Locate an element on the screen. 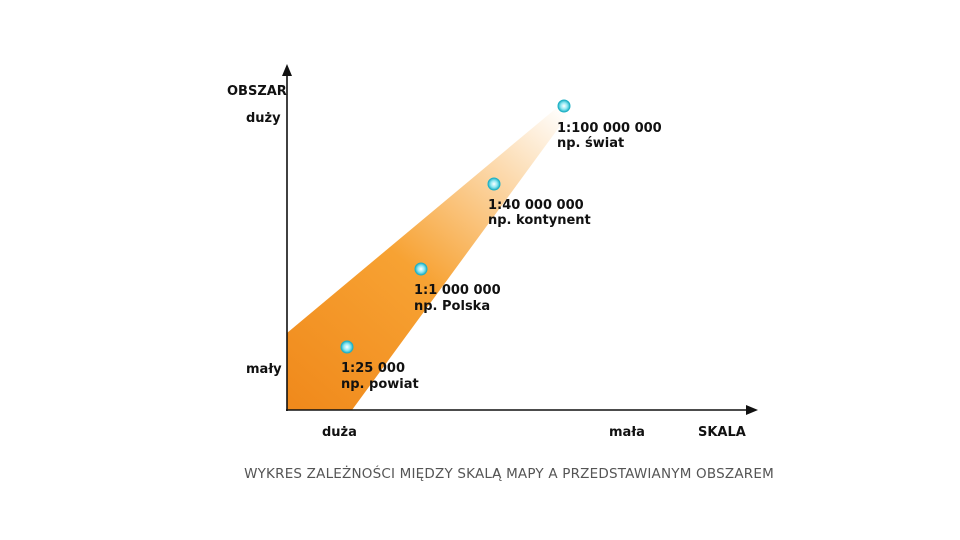 The image size is (960, 540). y-axis-title: OBSZAR is located at coordinates (257, 91).